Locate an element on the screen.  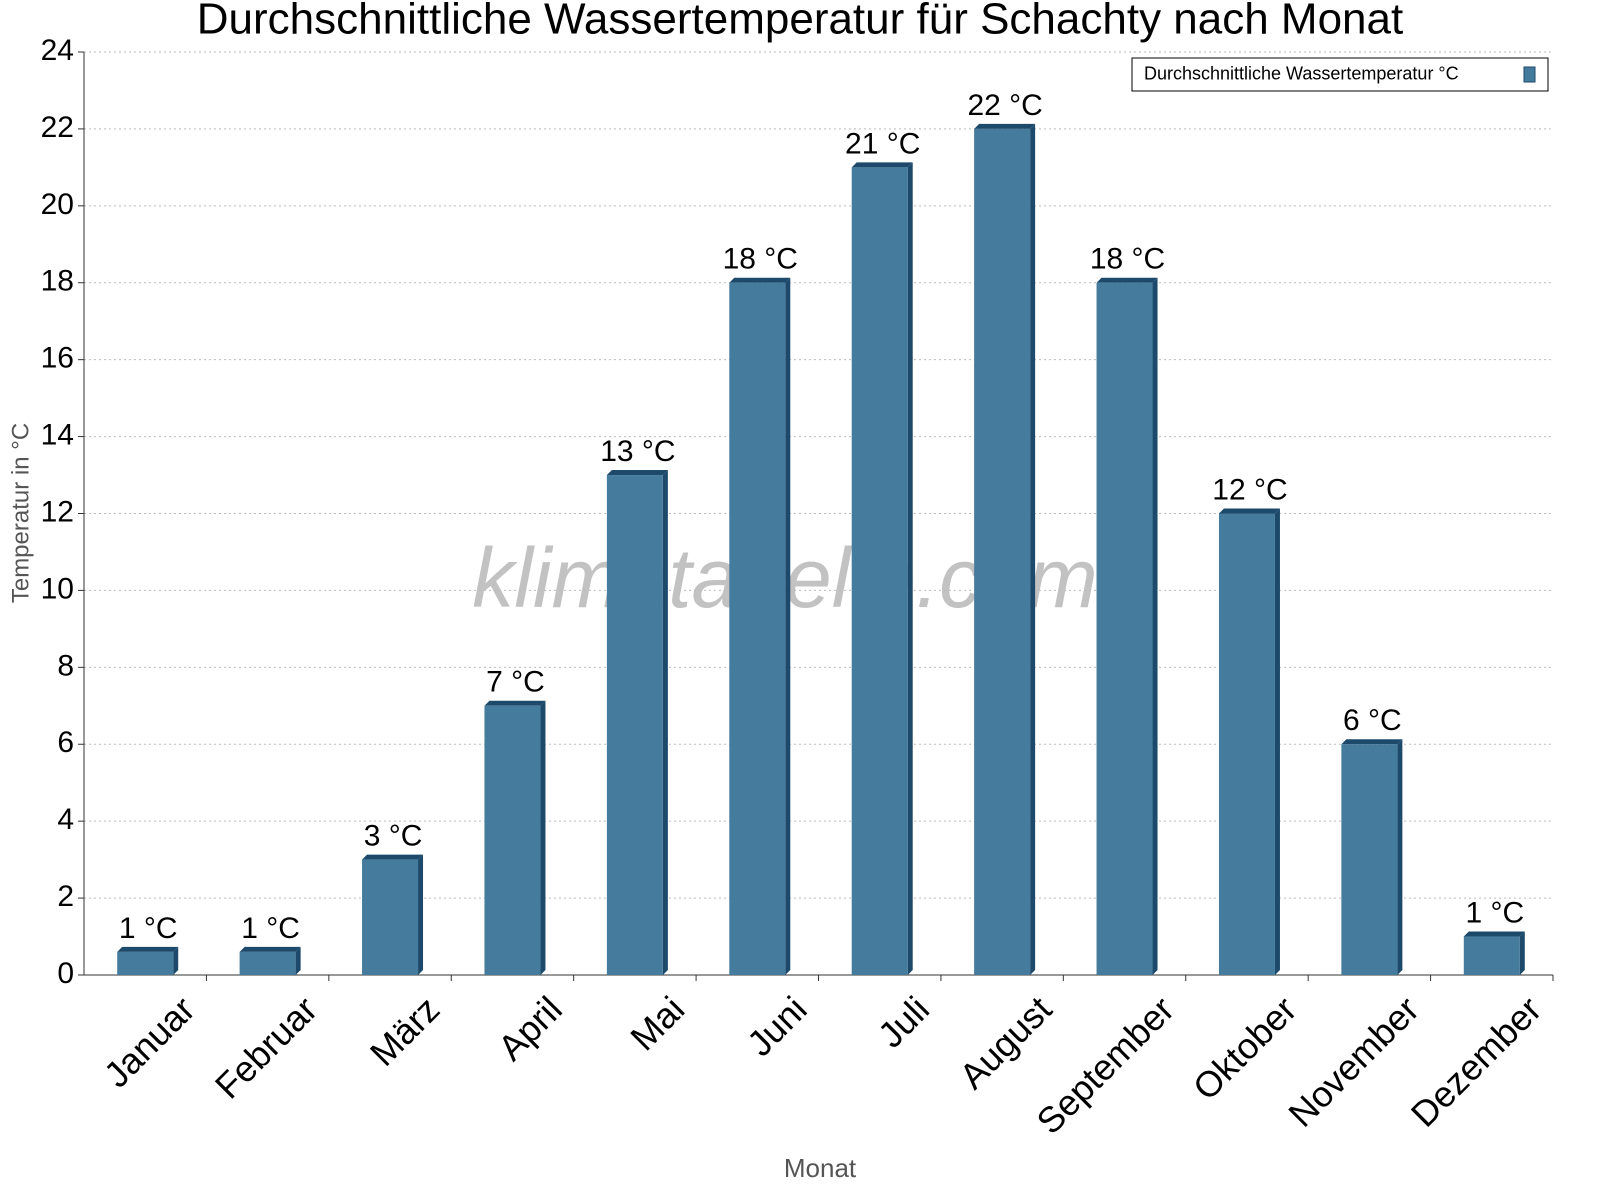
data-label: 13 °C is located at coordinates (637, 451).